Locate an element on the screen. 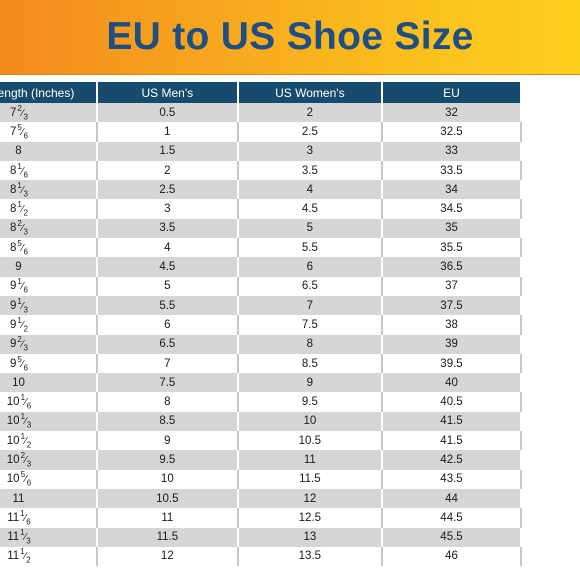 The width and height of the screenshot is (580, 580). header-us-womens: US Women's is located at coordinates (310, 92).